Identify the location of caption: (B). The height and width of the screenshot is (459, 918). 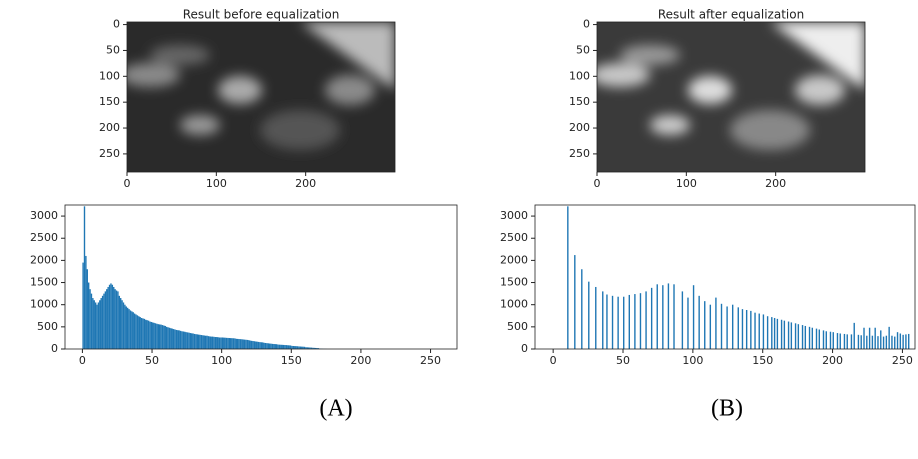
(727, 409).